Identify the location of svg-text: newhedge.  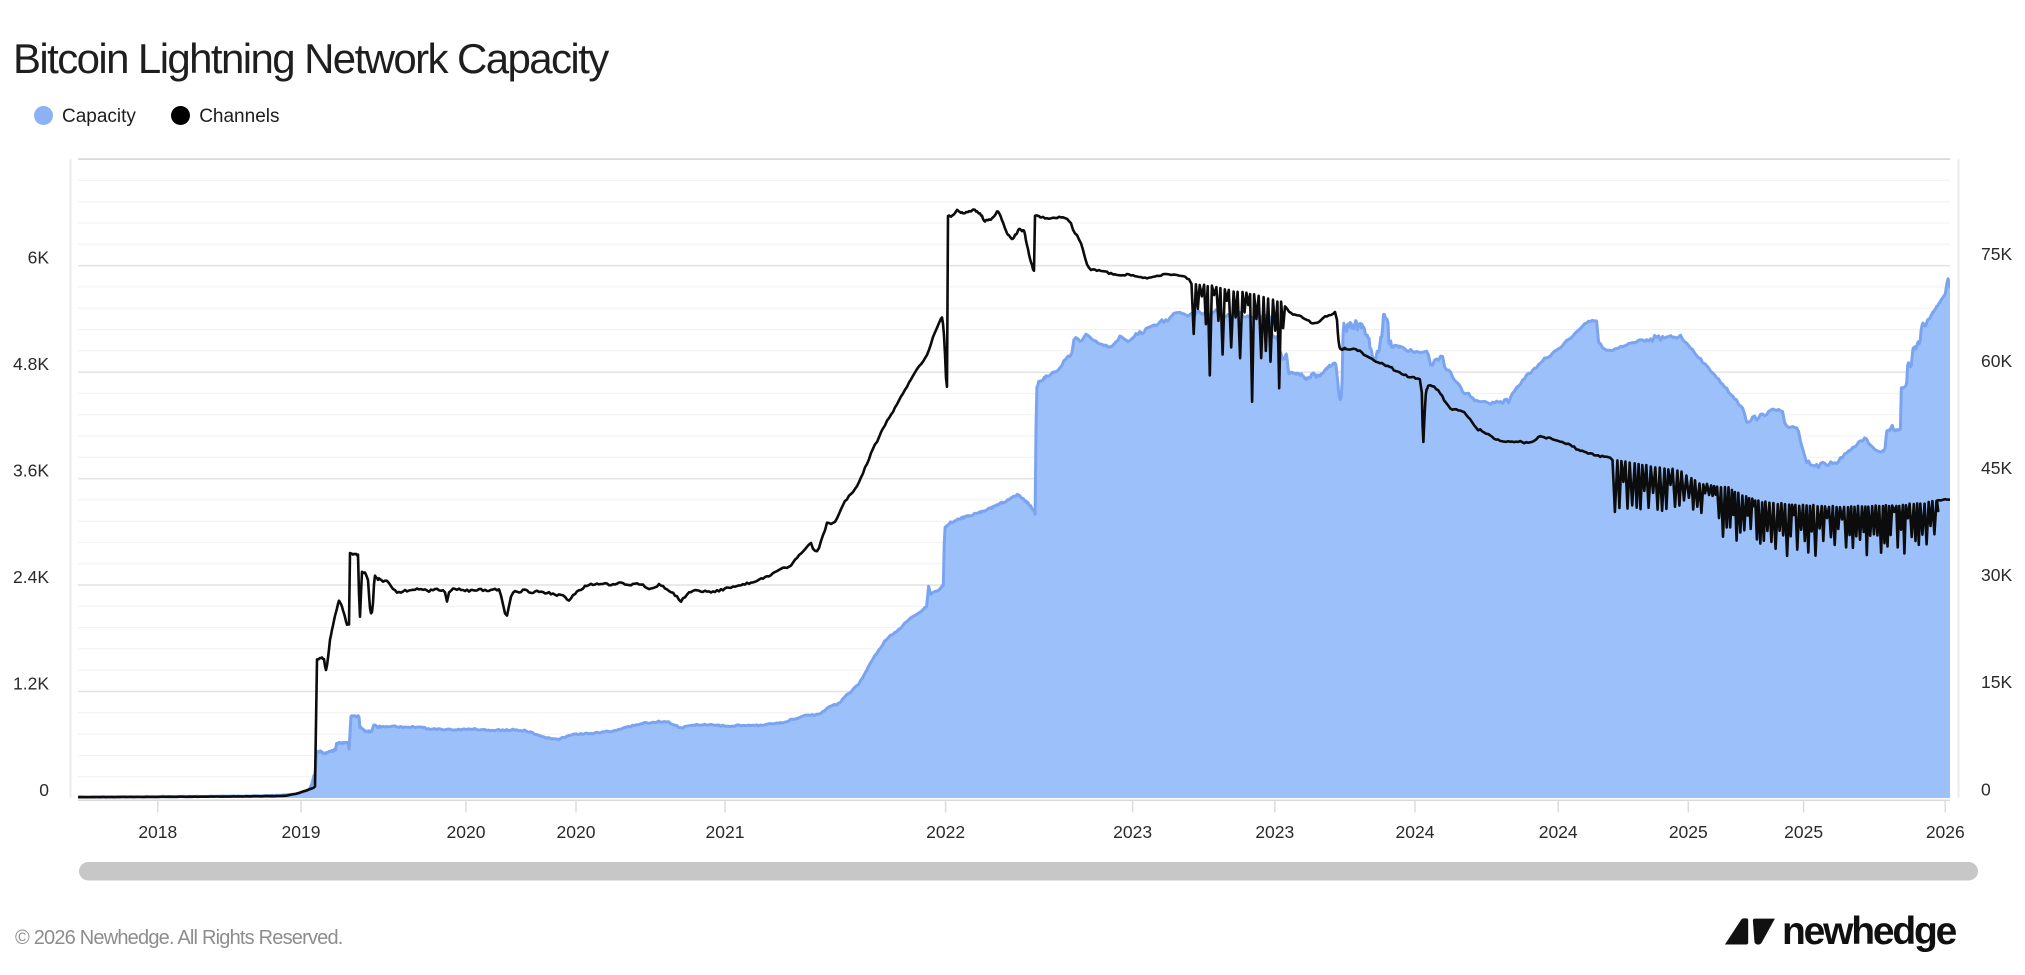
(1869, 931).